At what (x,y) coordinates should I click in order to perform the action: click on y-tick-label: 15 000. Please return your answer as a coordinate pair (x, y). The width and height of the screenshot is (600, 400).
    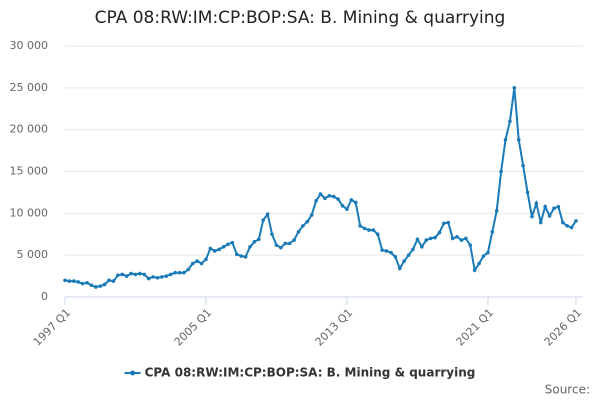
    Looking at the image, I should click on (29, 171).